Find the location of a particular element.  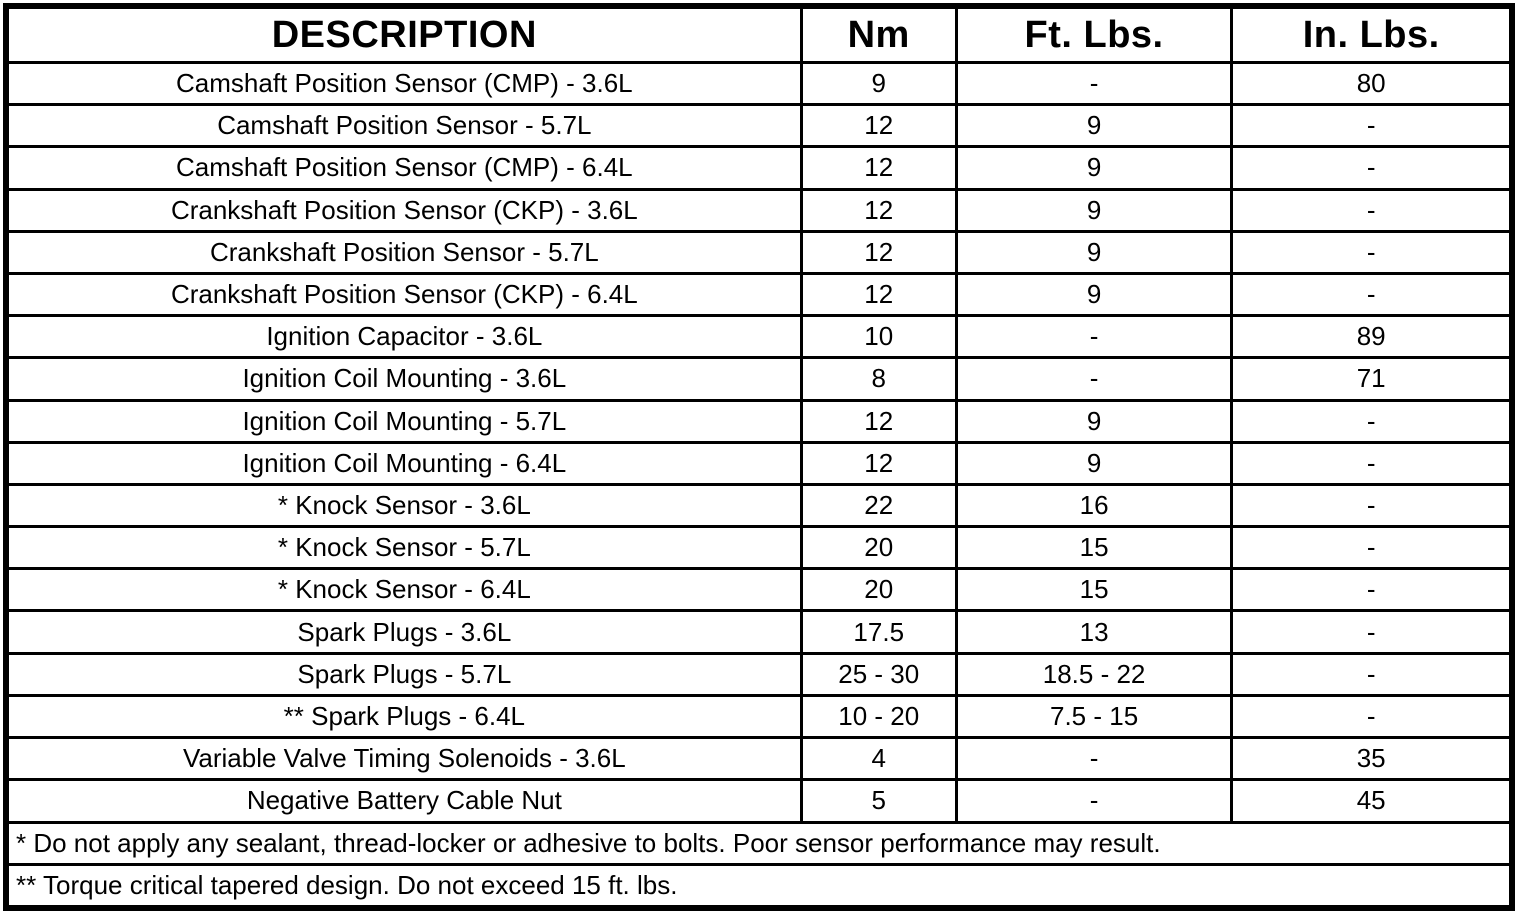

row-in-lbs-value: 71 is located at coordinates (1372, 379).